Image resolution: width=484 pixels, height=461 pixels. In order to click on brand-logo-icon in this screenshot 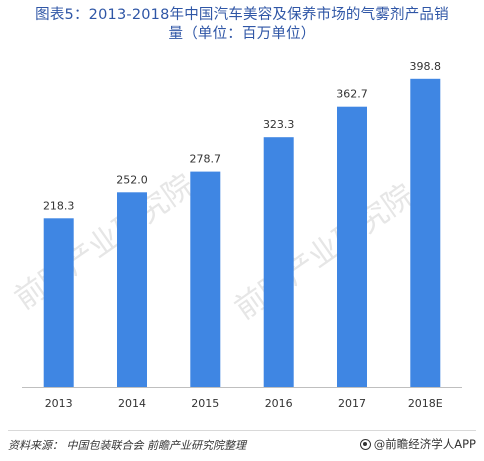, I will do `click(365, 444)`.